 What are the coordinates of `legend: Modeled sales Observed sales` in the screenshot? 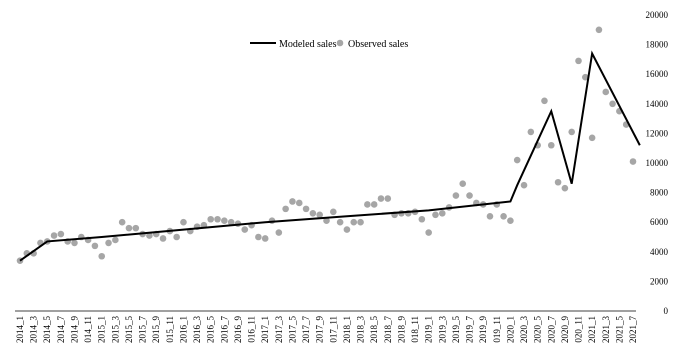 It's located at (329, 44).